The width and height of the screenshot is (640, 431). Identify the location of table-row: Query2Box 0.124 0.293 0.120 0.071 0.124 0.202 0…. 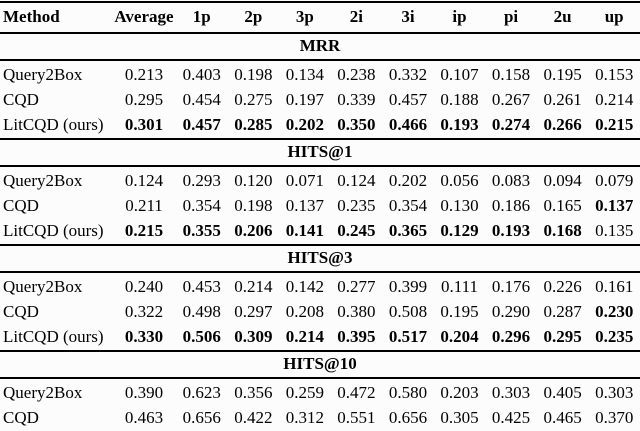
(320, 180).